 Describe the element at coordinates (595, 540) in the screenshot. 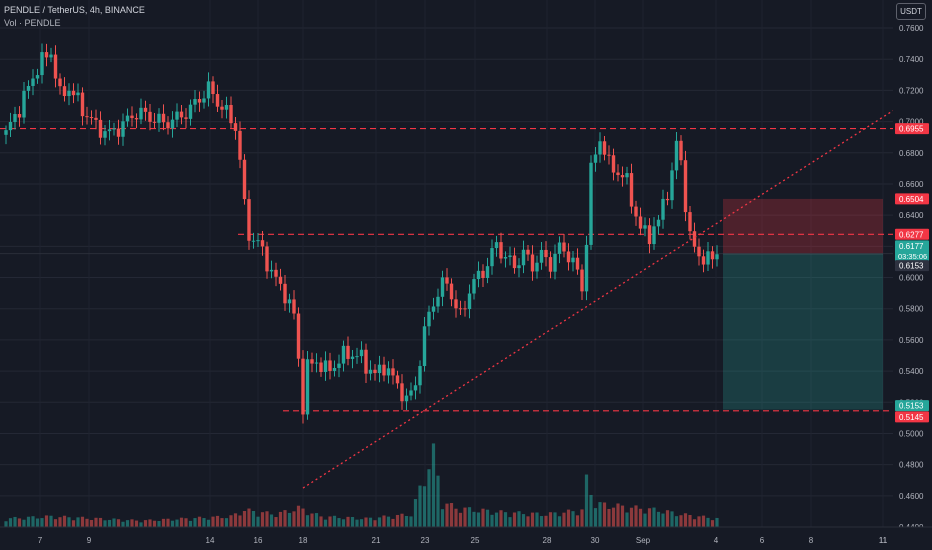

I see `time-tick-label: 30` at that location.